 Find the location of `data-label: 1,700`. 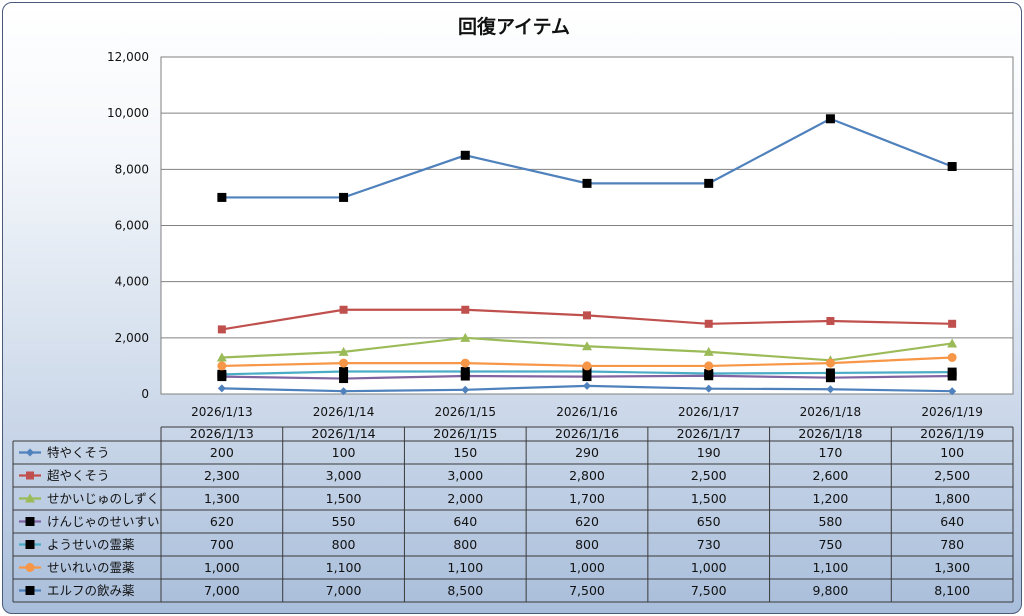

data-label: 1,700 is located at coordinates (587, 498).